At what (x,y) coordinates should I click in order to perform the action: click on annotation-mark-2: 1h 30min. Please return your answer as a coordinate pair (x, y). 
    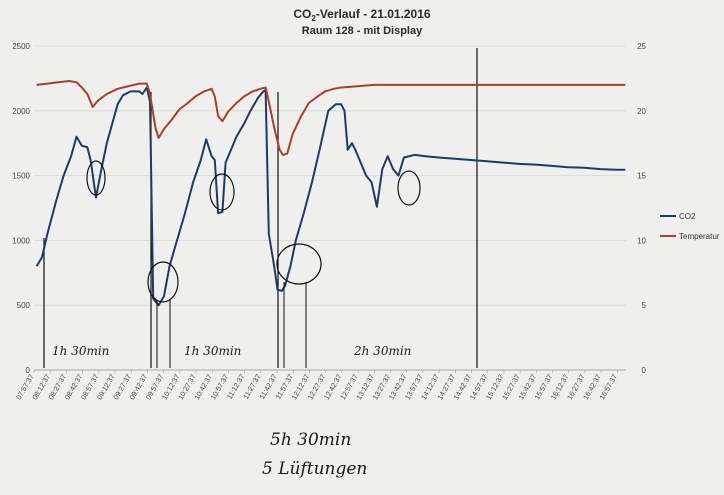
    Looking at the image, I should click on (212, 351).